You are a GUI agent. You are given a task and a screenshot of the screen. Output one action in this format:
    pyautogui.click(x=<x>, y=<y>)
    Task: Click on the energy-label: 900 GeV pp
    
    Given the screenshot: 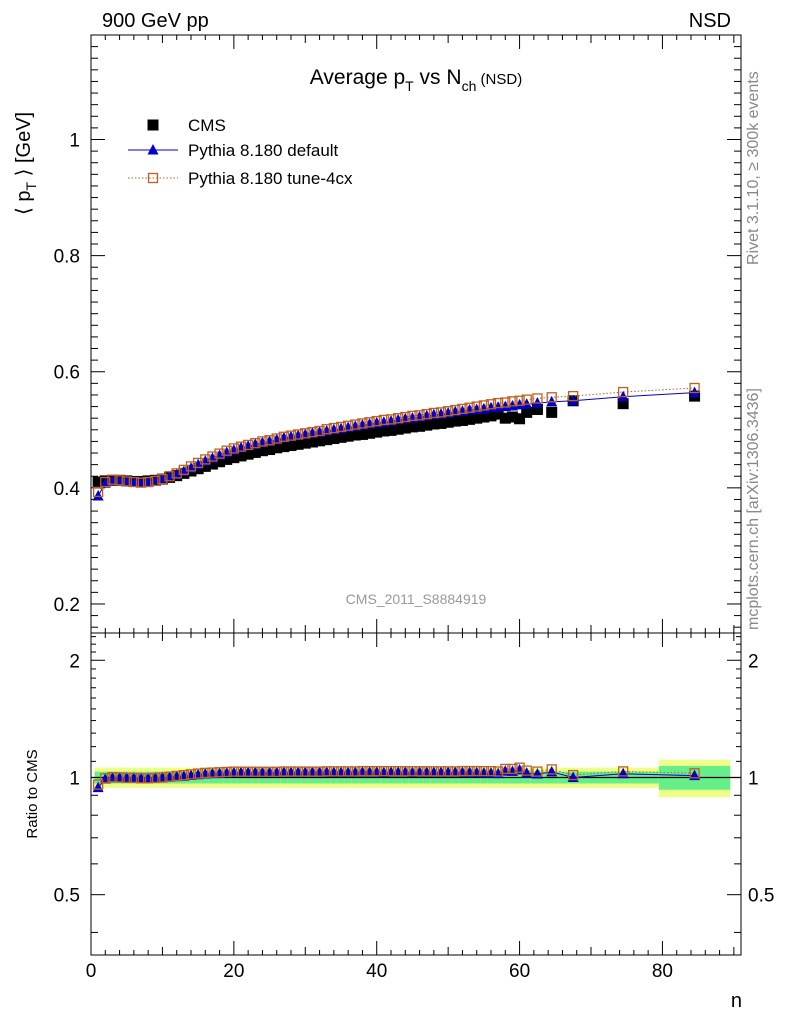 What is the action you would take?
    pyautogui.click(x=155, y=21)
    